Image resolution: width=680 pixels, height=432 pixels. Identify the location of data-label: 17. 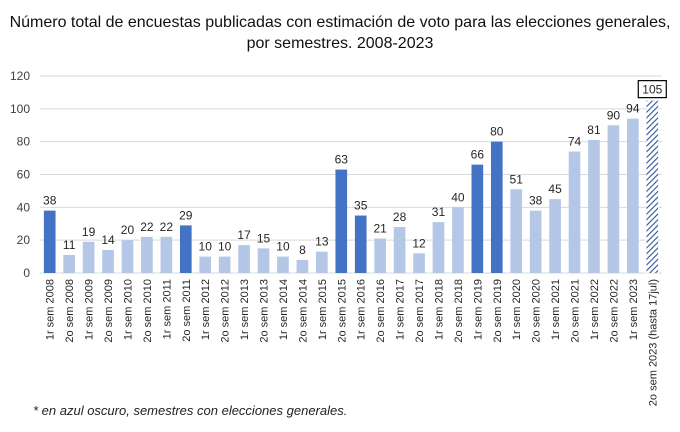
(244, 235).